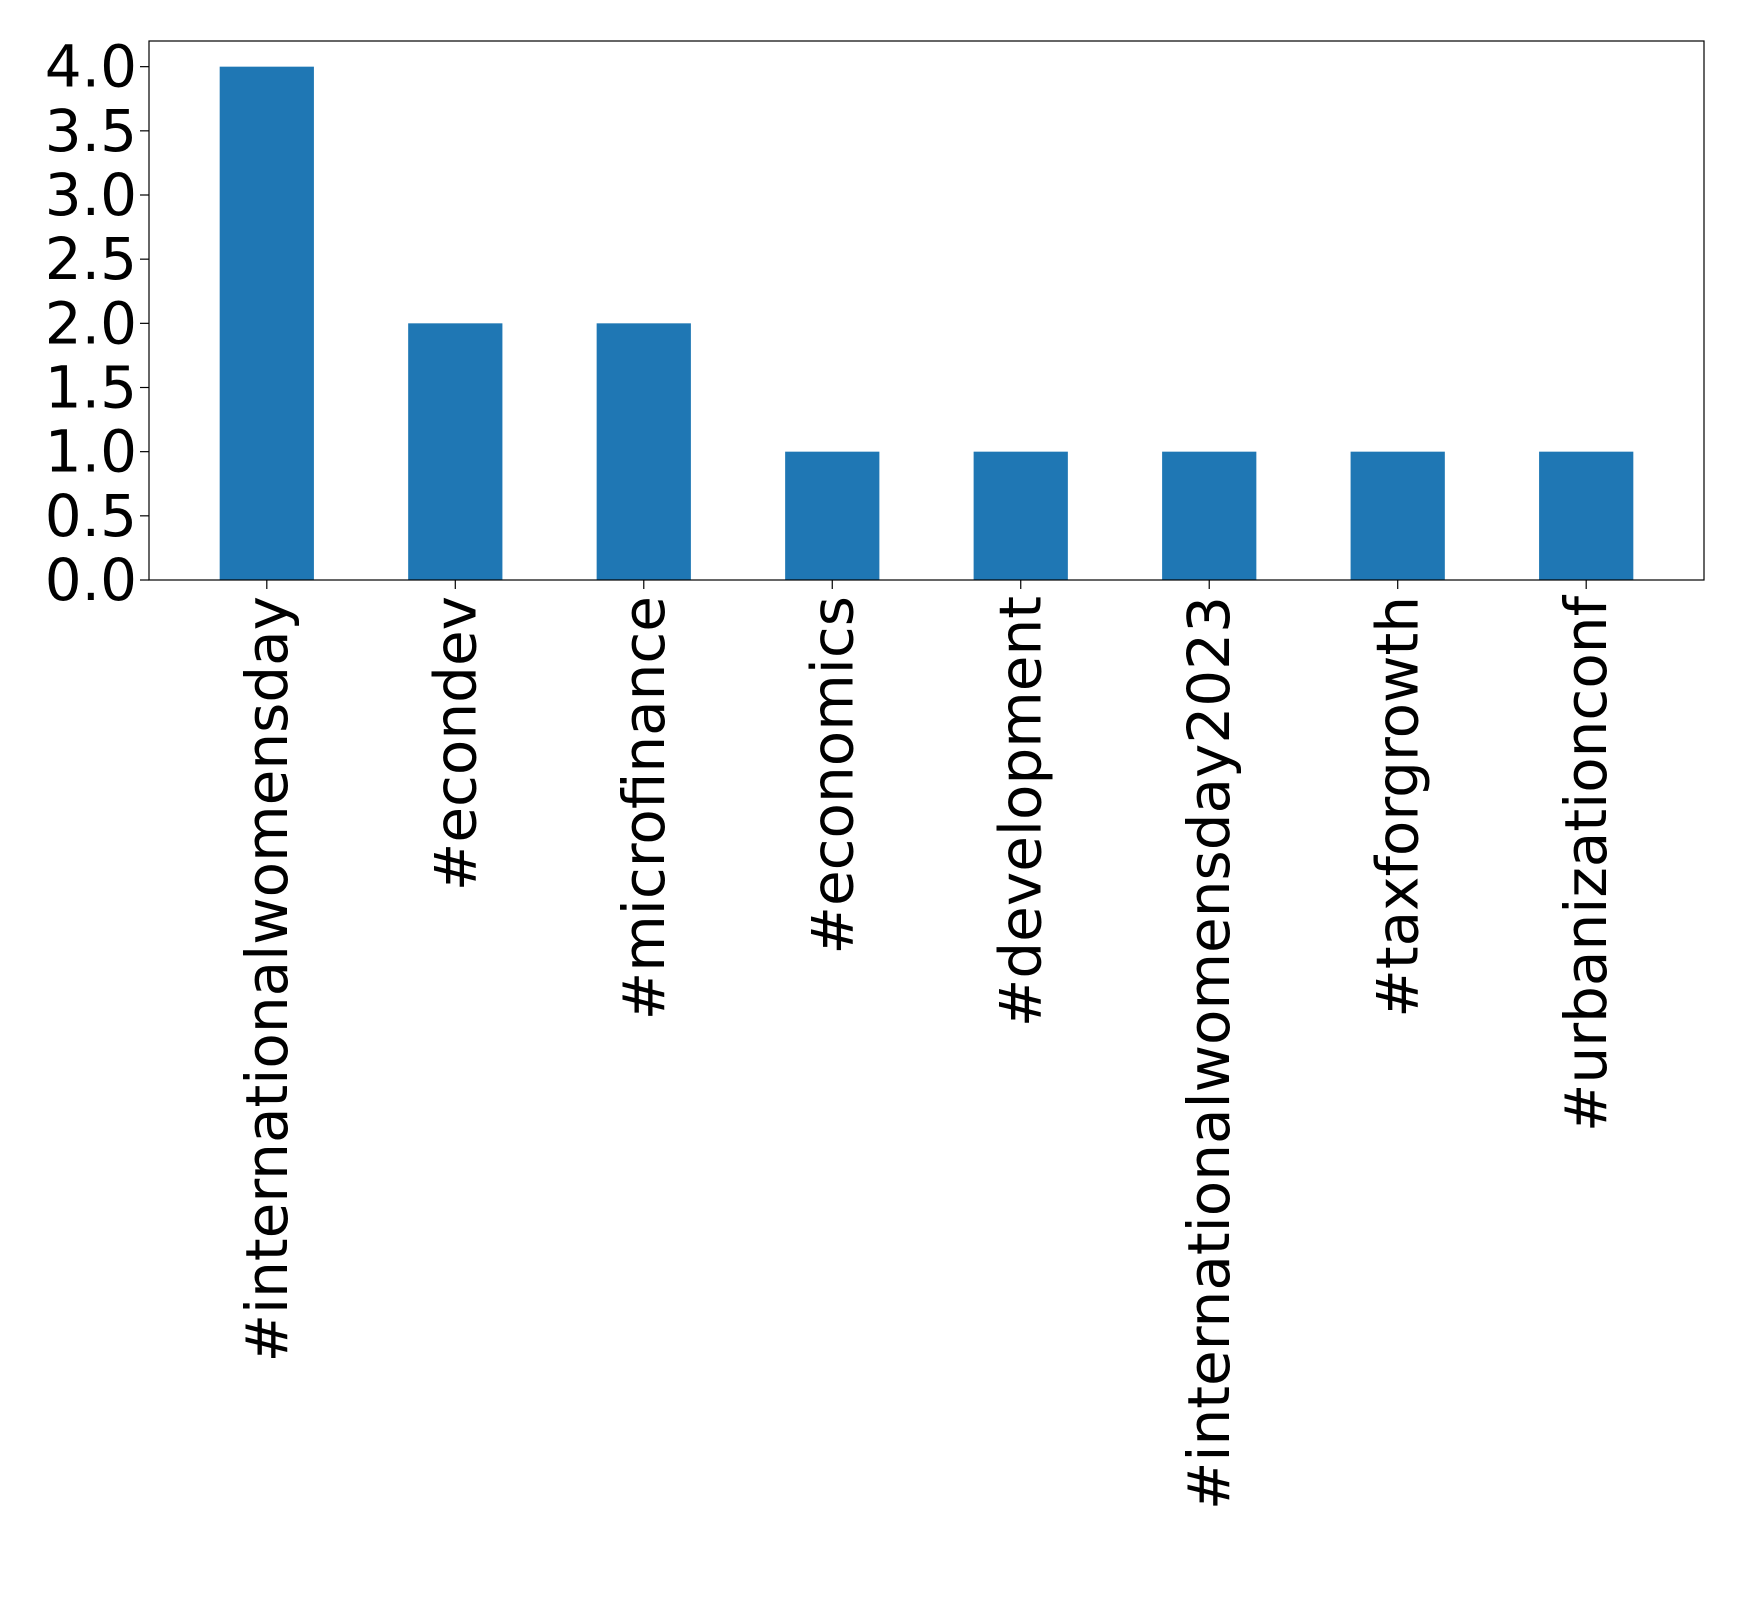 The height and width of the screenshot is (1613, 1739). I want to click on y-tick-label: 2.5, so click(91, 259).